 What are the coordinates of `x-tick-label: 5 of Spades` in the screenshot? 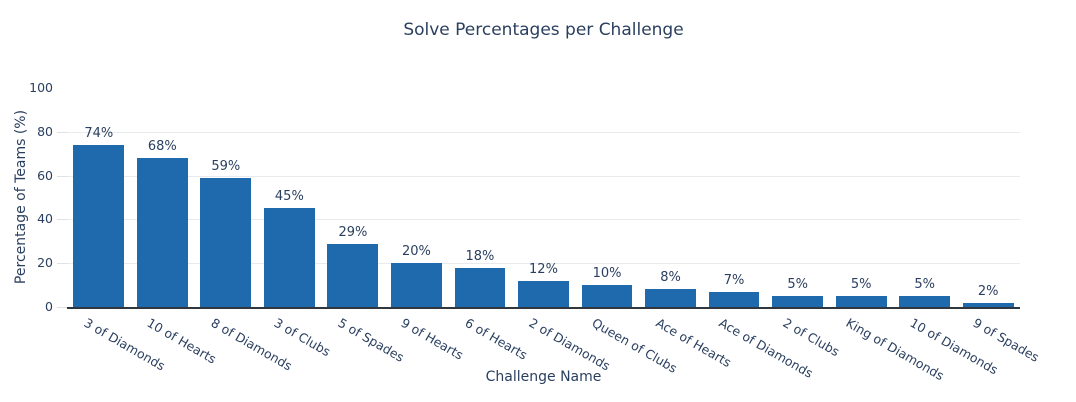 It's located at (371, 340).